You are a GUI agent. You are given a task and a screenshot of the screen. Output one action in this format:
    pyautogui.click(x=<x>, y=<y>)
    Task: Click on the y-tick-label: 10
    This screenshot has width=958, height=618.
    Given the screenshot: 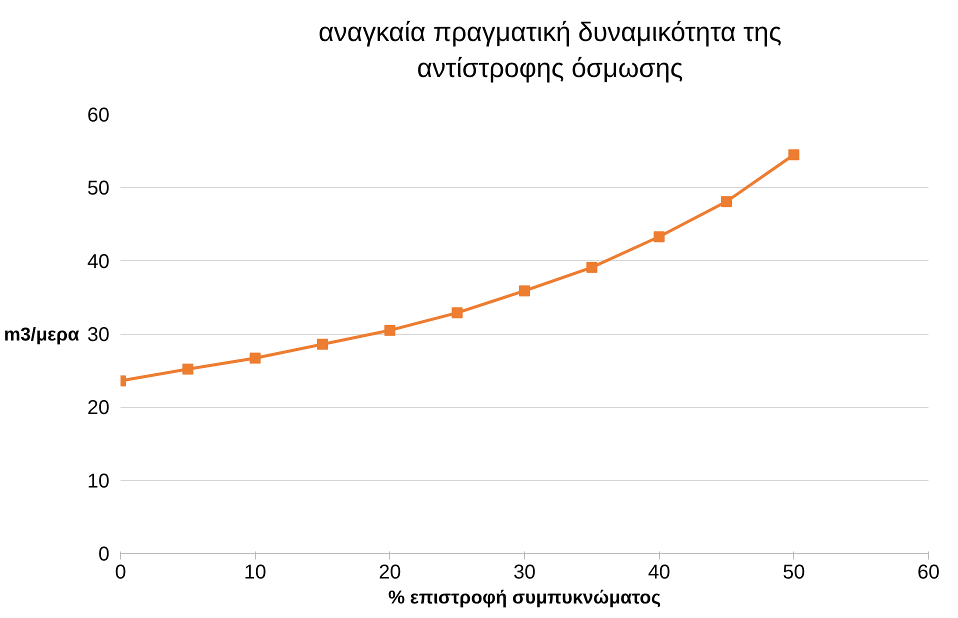 What is the action you would take?
    pyautogui.click(x=98, y=481)
    